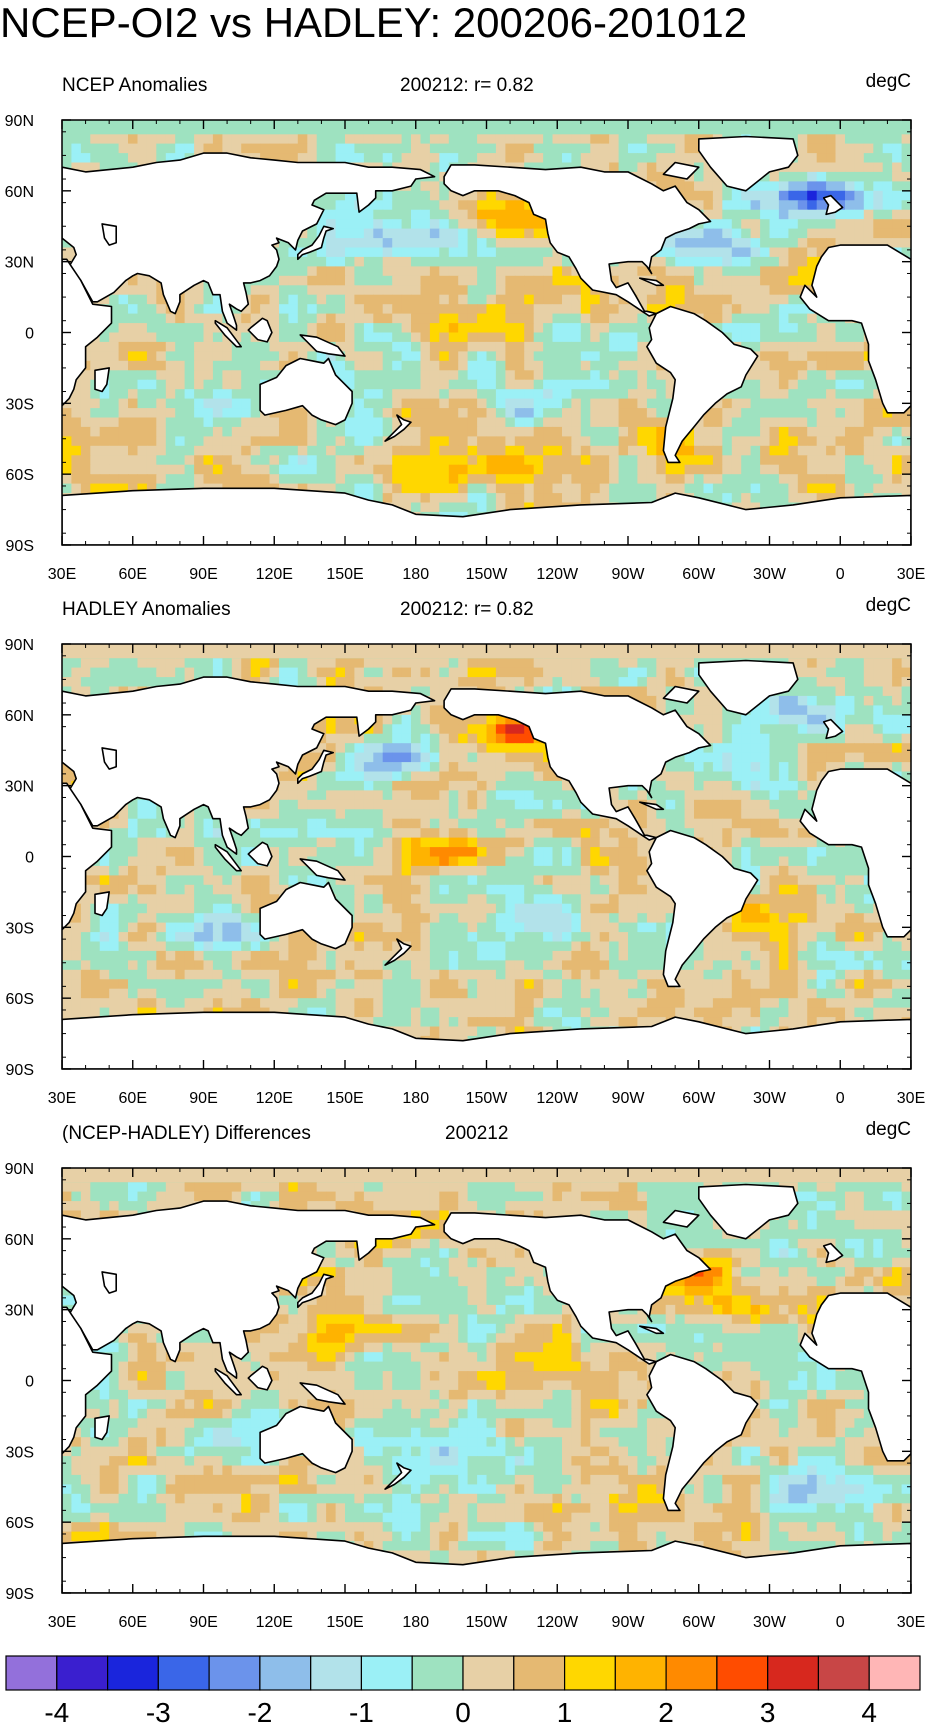 Image resolution: width=926 pixels, height=1726 pixels. I want to click on colorbar-tick-label: 4, so click(869, 1711).